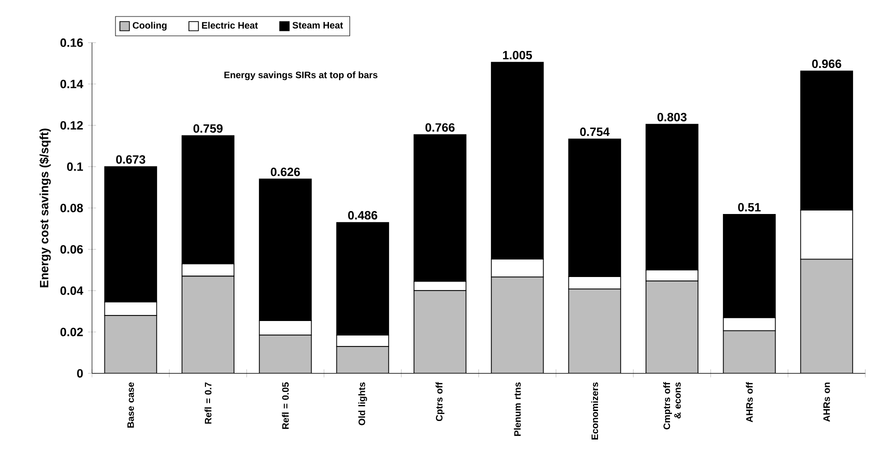  Describe the element at coordinates (749, 402) in the screenshot. I see `x-tick-label: AHRs off` at that location.